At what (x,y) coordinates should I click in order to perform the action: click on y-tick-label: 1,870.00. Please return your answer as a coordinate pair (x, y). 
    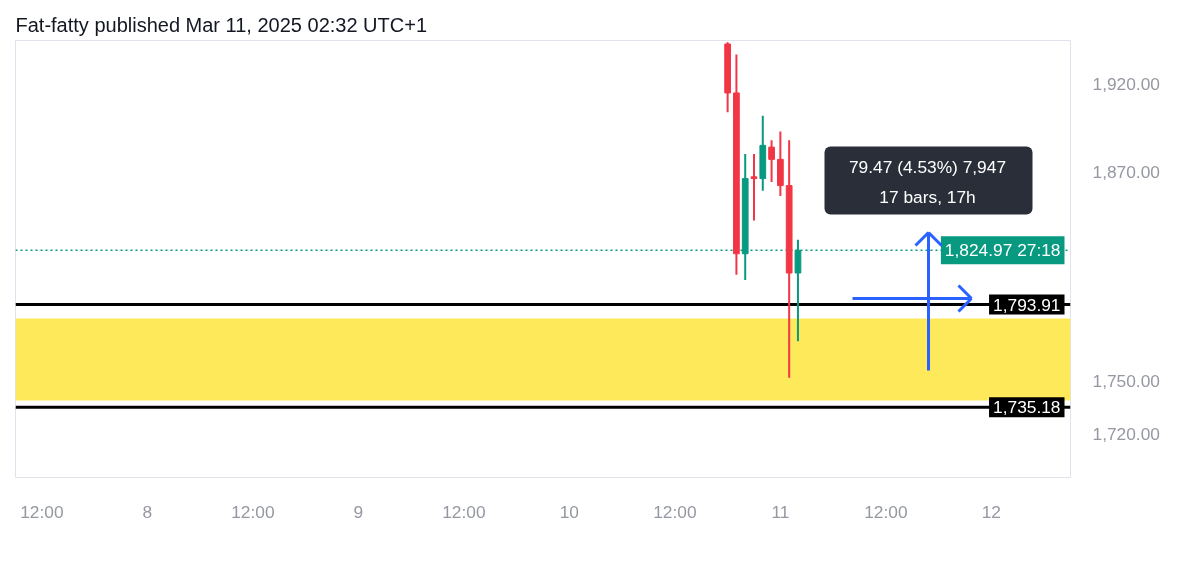
    Looking at the image, I should click on (1126, 171).